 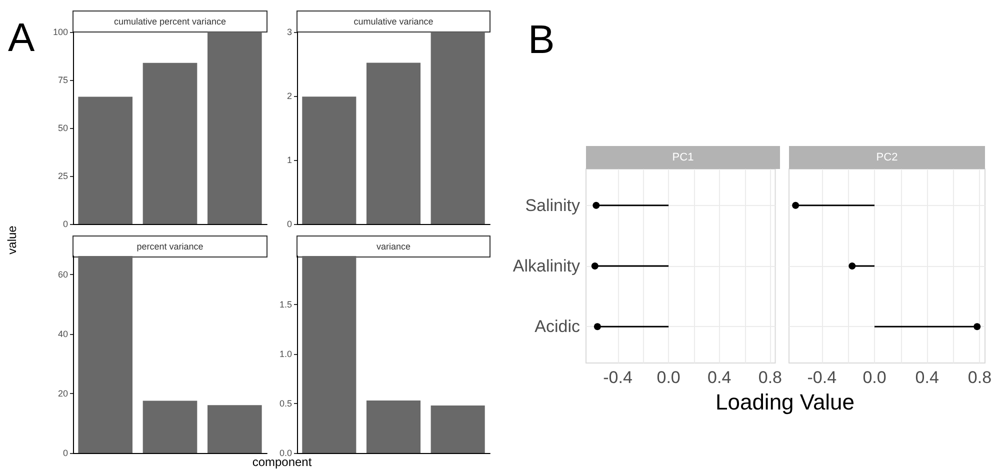 I want to click on y-tick-label: 75, so click(x=63, y=80).